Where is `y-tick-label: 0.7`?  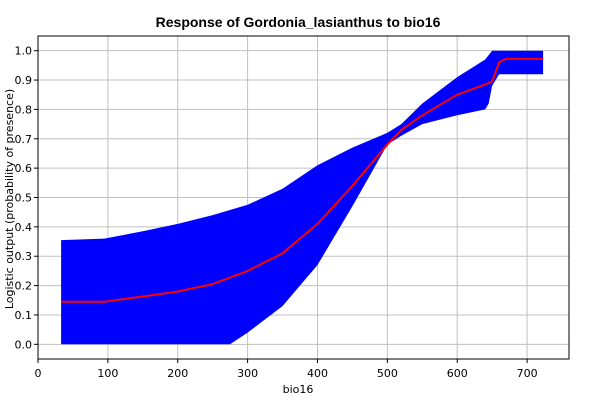 y-tick-label: 0.7 is located at coordinates (24, 139).